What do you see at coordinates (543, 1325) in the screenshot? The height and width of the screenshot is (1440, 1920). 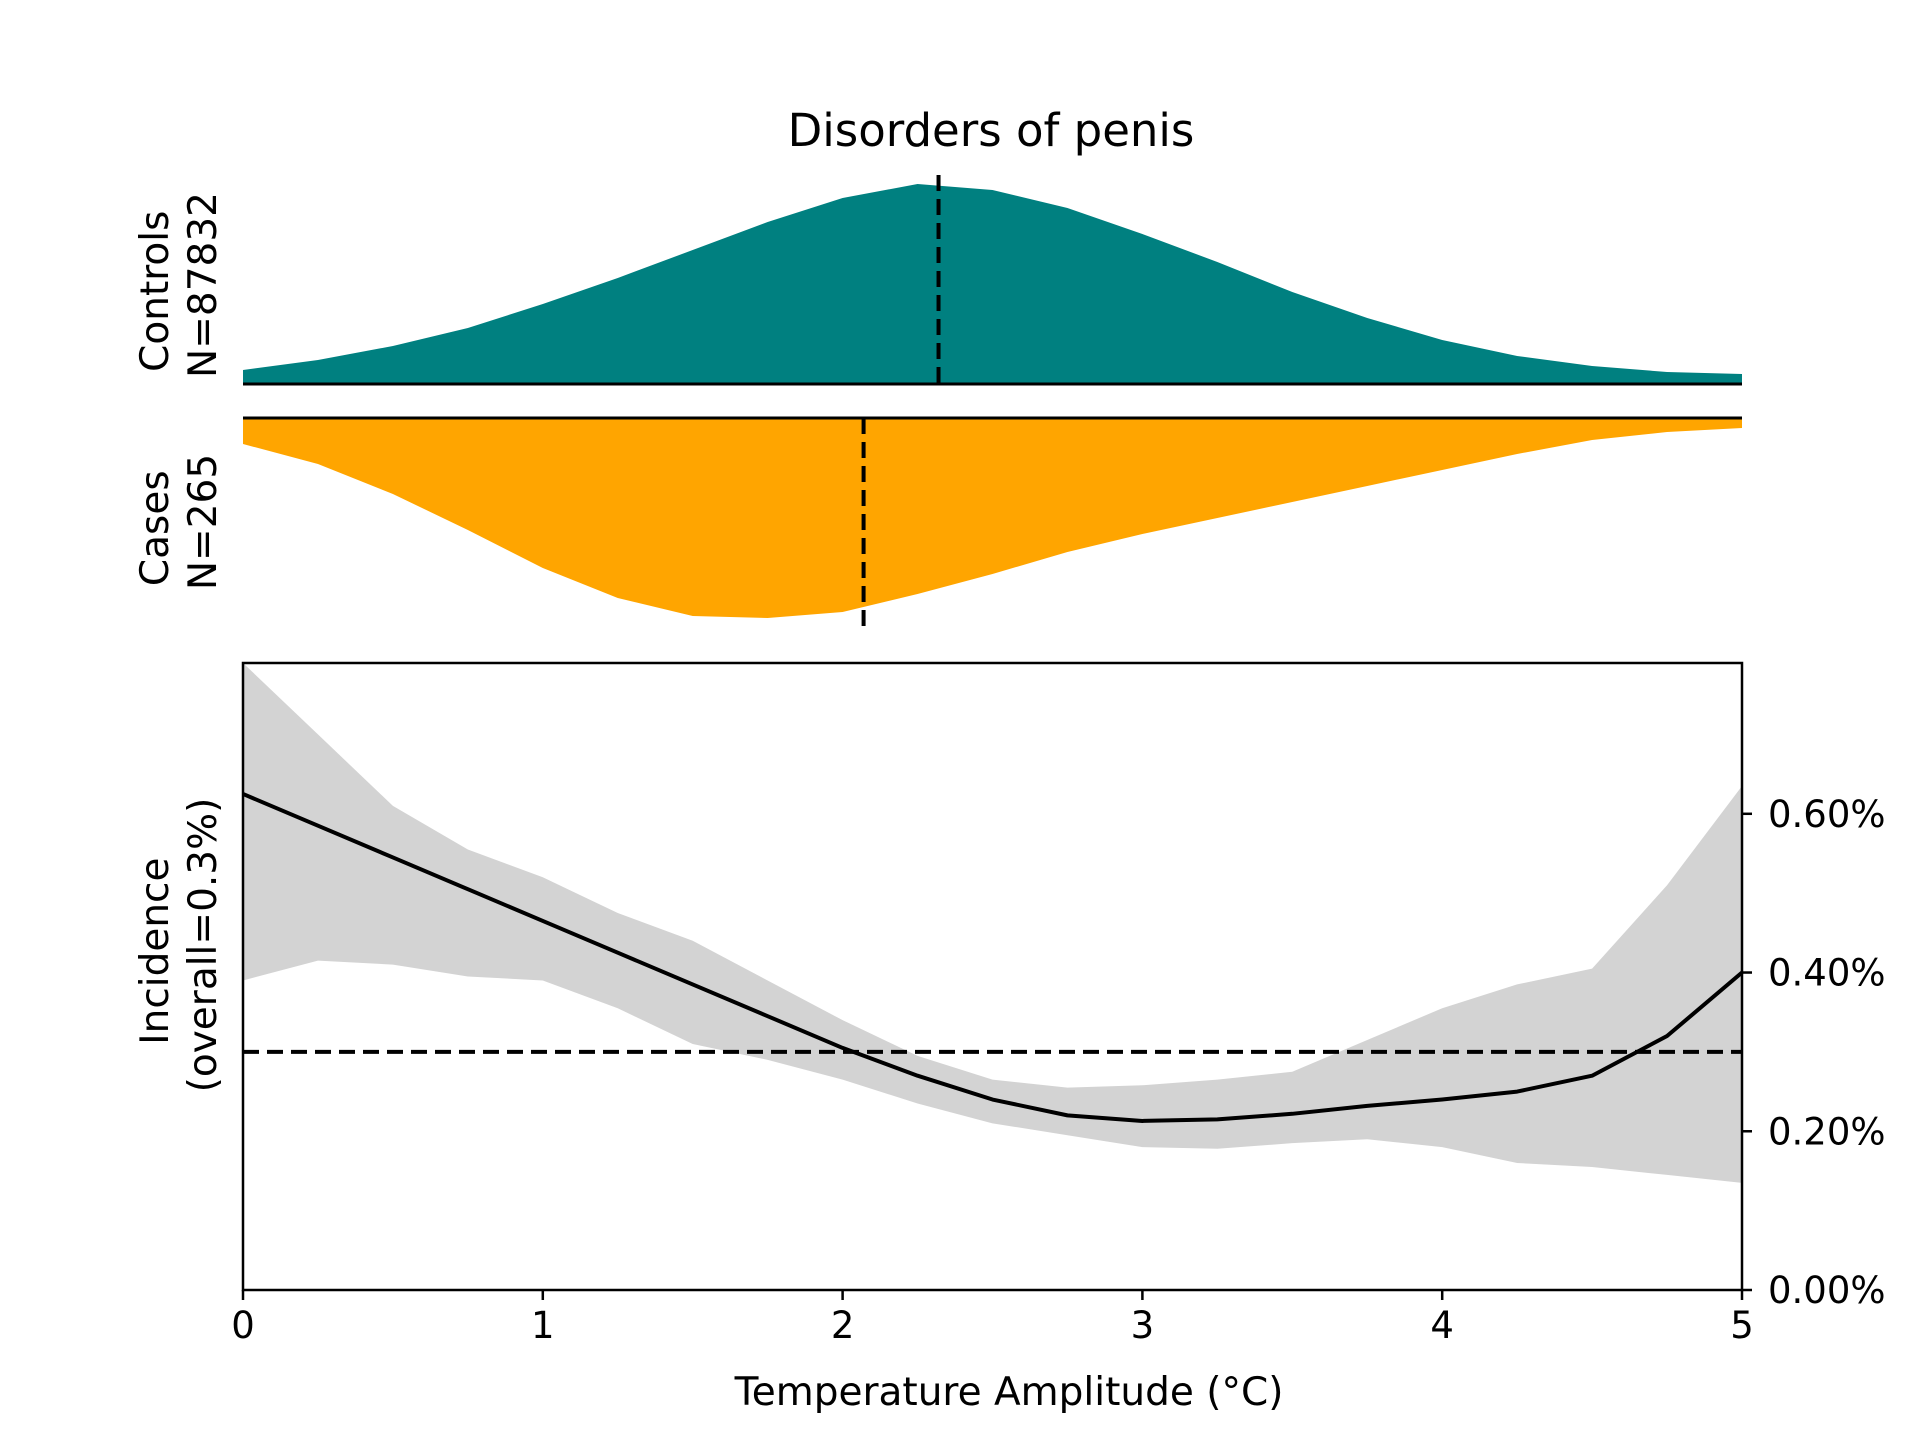 I see `x-tick-label: 1` at bounding box center [543, 1325].